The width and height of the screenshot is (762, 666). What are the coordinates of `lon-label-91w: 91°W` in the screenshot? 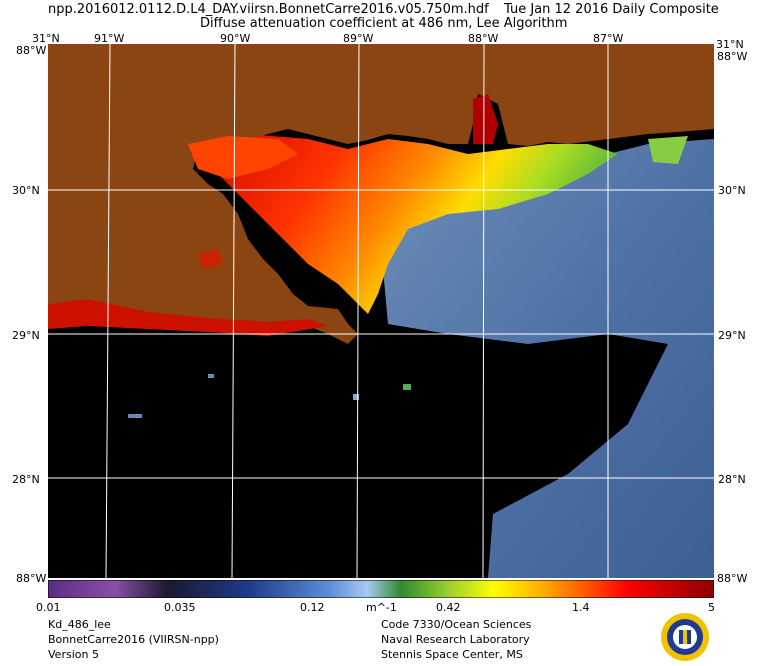 It's located at (109, 38).